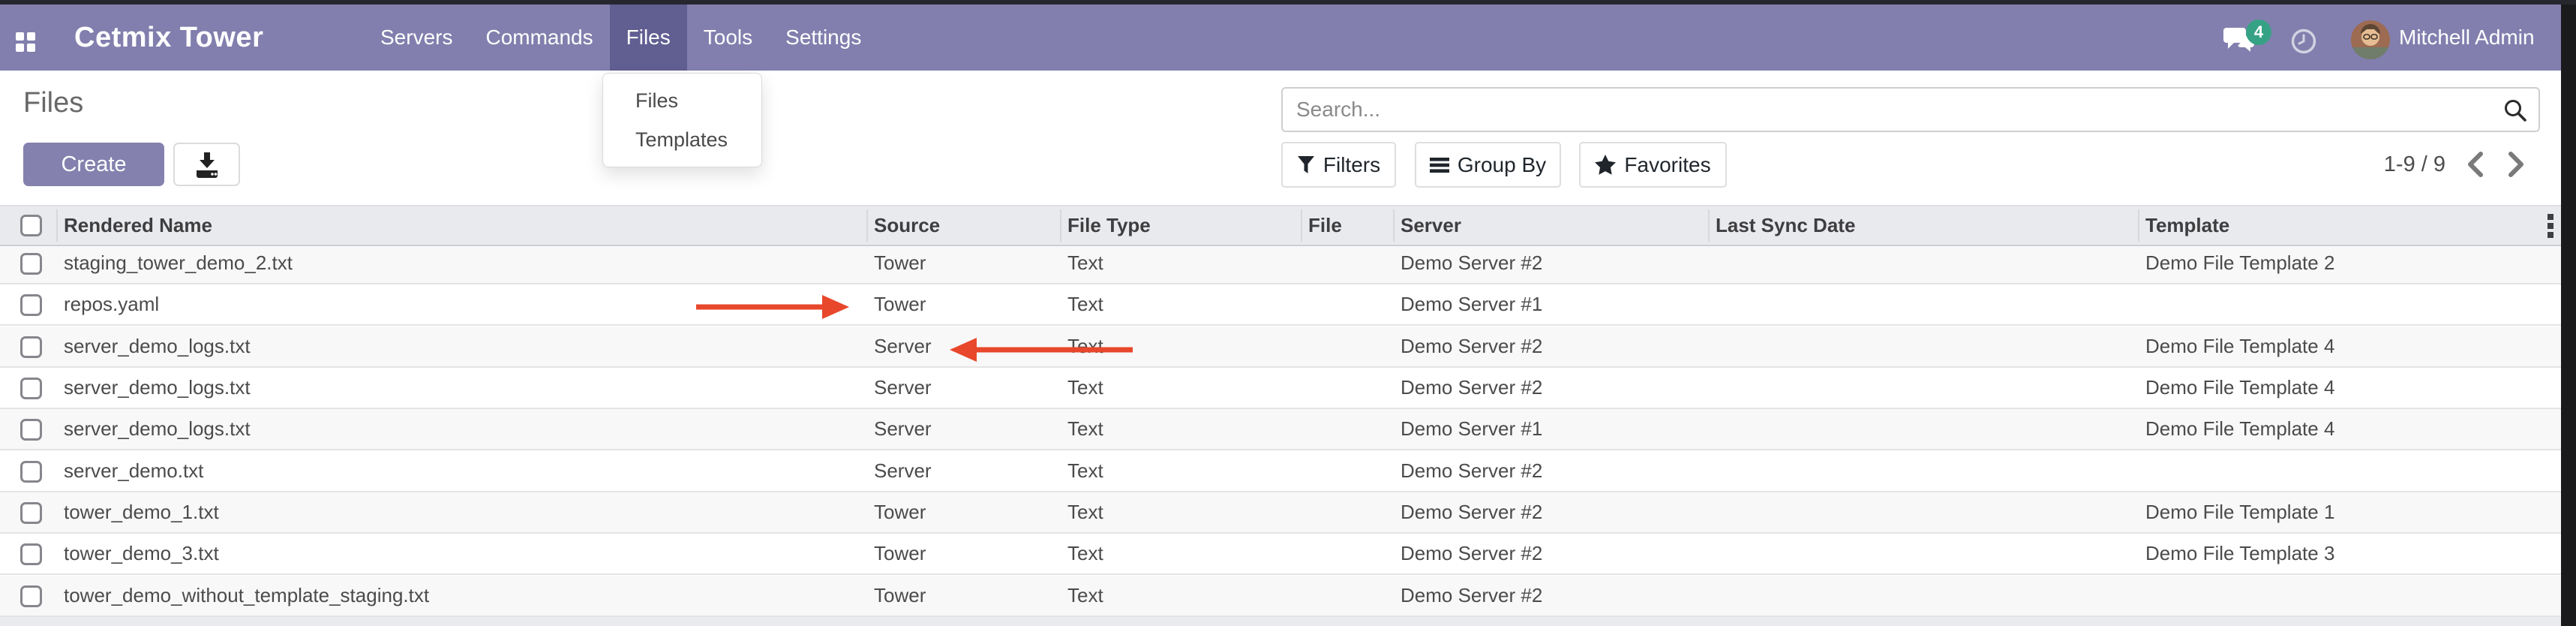 Image resolution: width=2576 pixels, height=626 pixels. Describe the element at coordinates (1109, 225) in the screenshot. I see `column-header-file-type: File Type` at that location.